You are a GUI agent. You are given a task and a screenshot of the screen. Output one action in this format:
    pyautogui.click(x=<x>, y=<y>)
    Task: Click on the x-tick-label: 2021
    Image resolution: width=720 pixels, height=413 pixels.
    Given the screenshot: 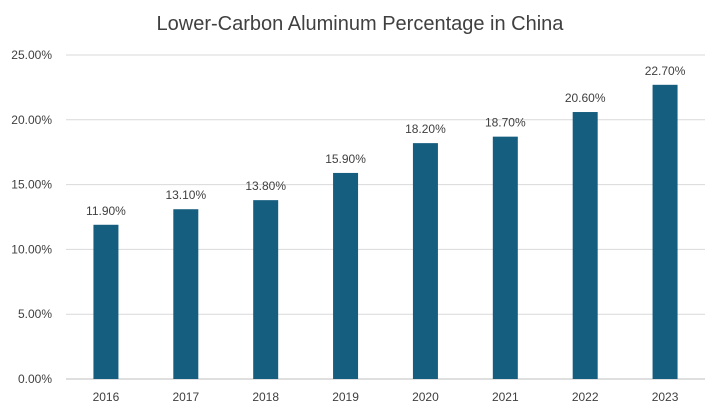 What is the action you would take?
    pyautogui.click(x=505, y=397)
    